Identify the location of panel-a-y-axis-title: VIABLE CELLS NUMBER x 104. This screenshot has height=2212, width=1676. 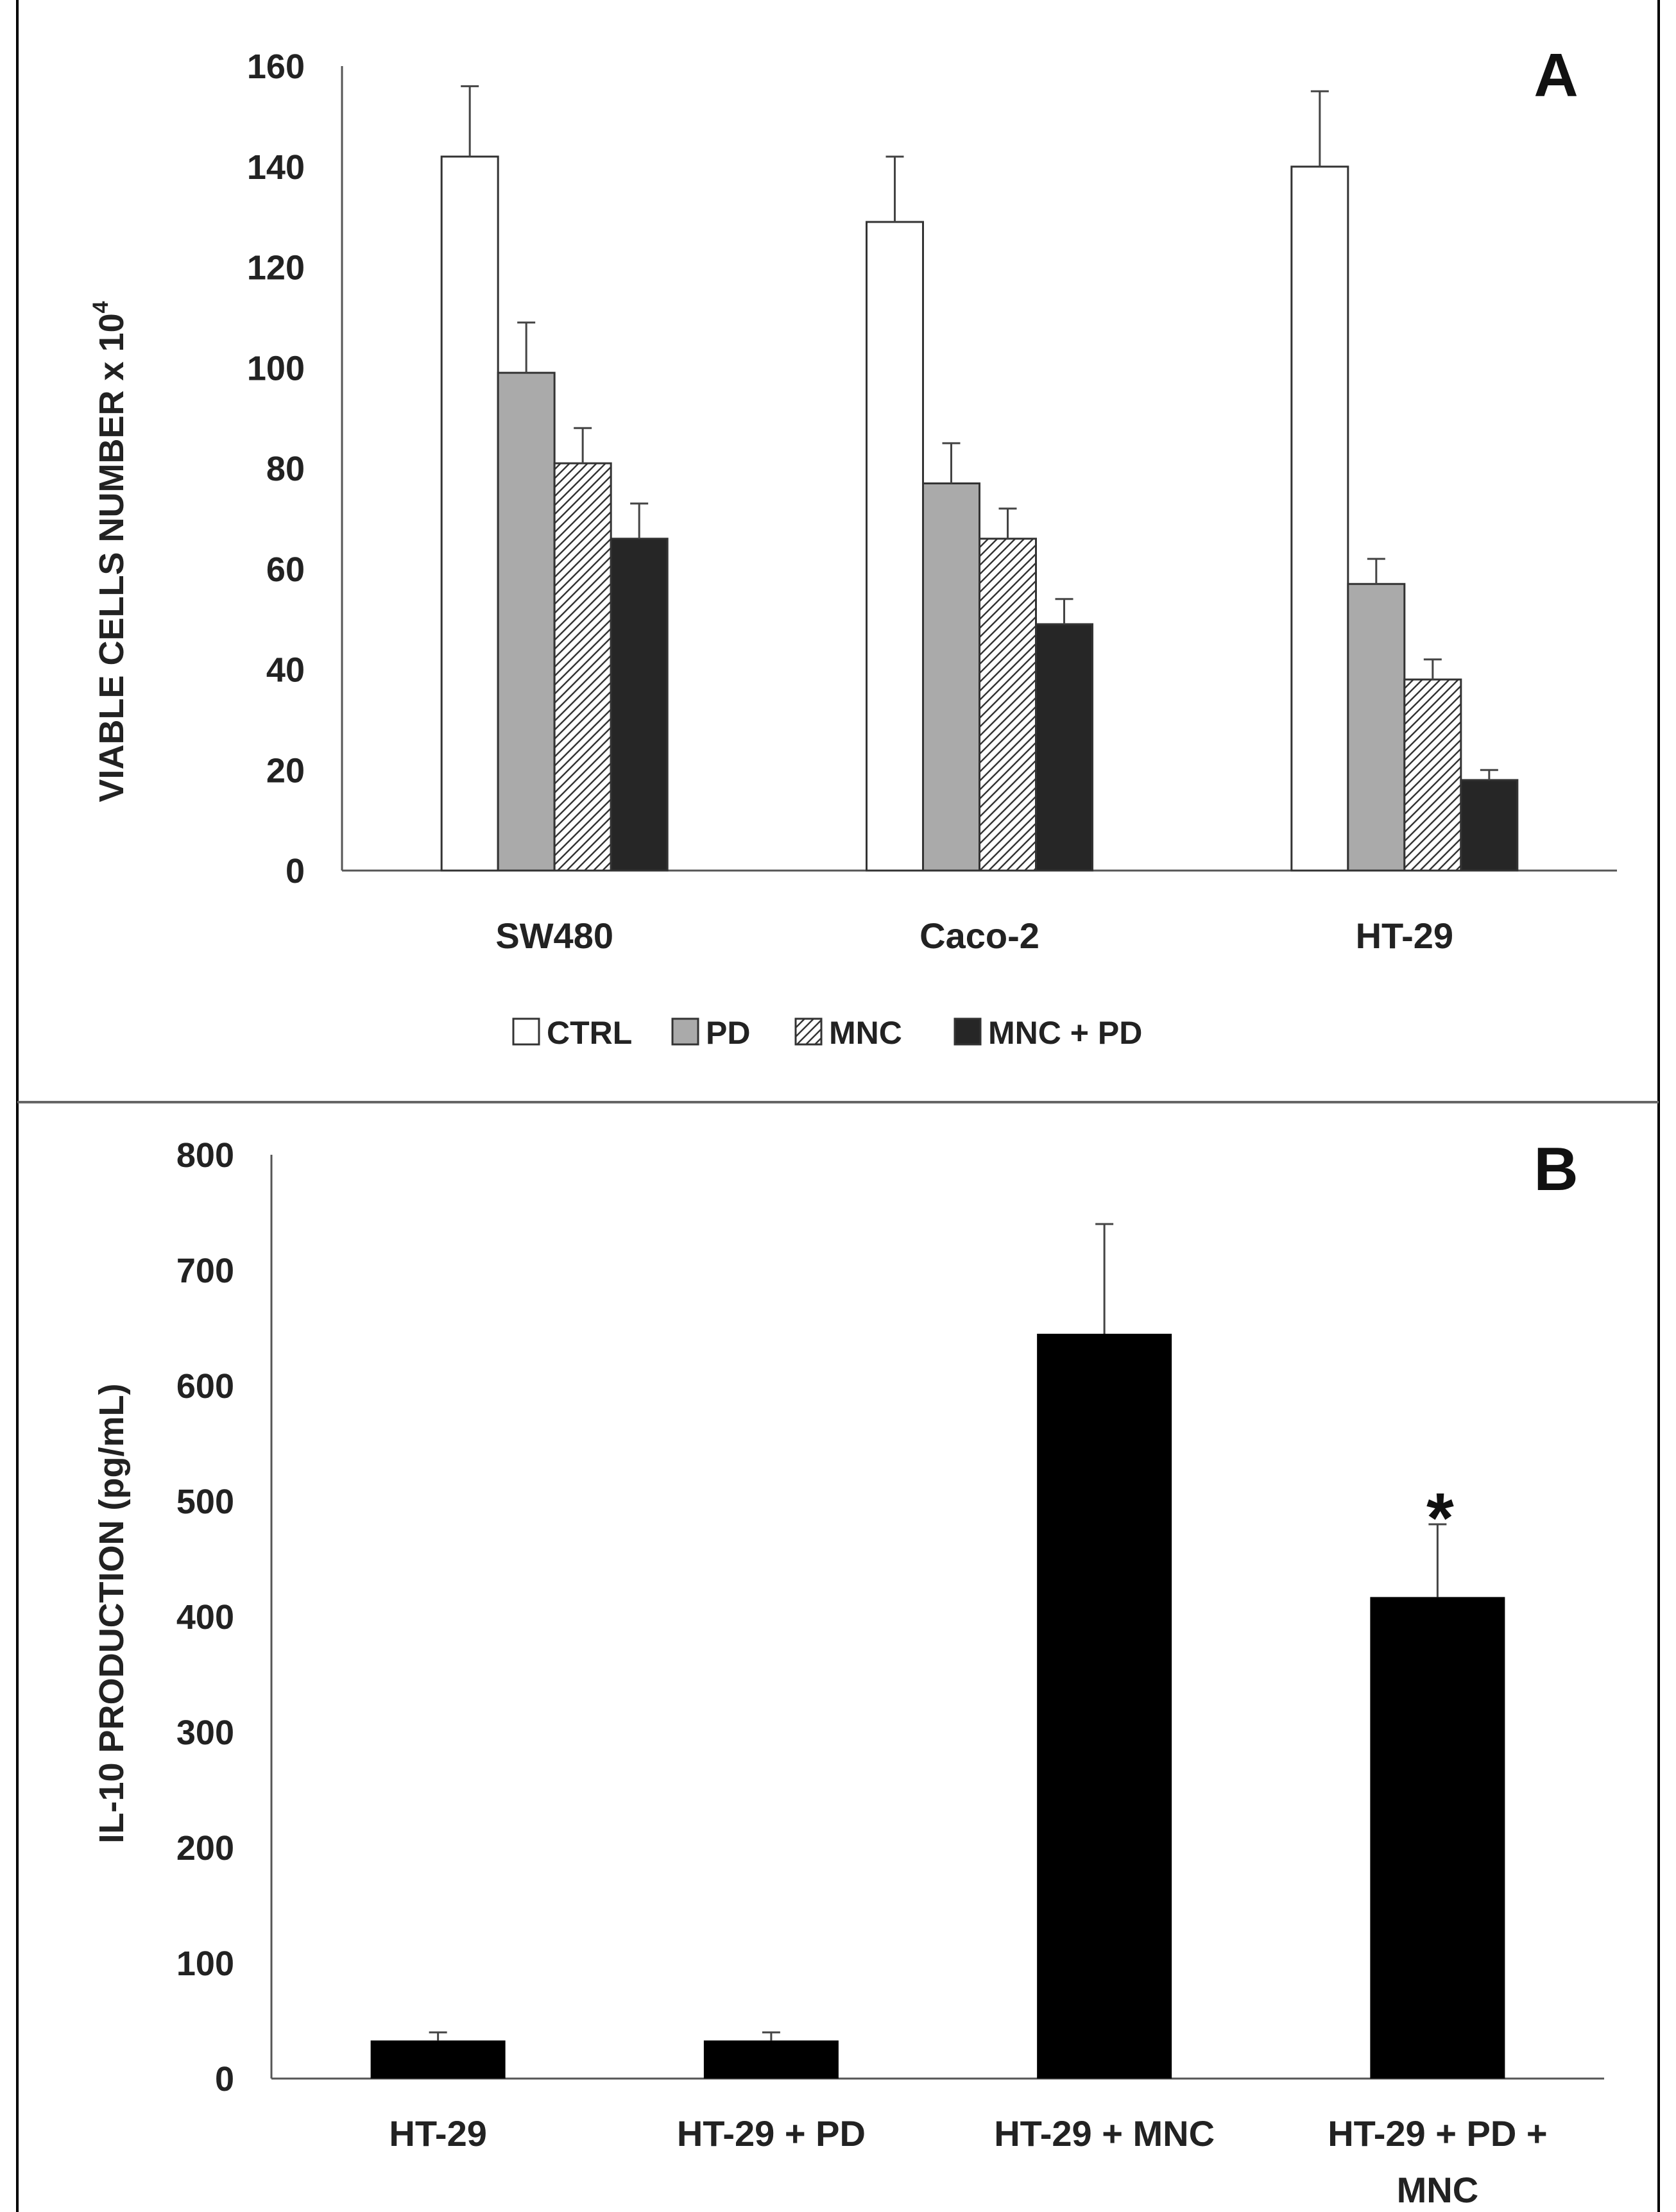
(110, 551).